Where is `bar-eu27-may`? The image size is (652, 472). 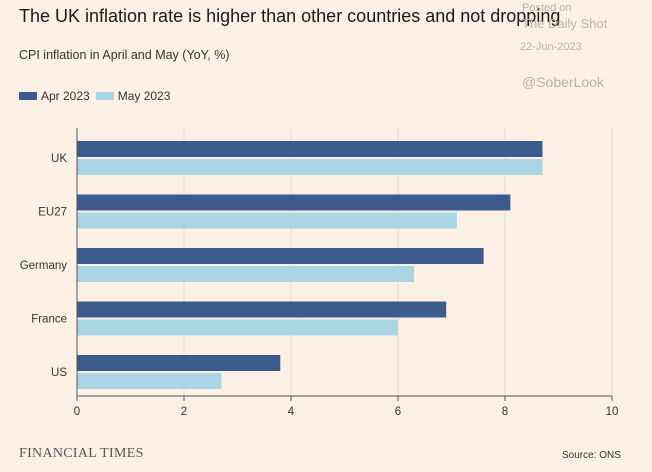 bar-eu27-may is located at coordinates (267, 220).